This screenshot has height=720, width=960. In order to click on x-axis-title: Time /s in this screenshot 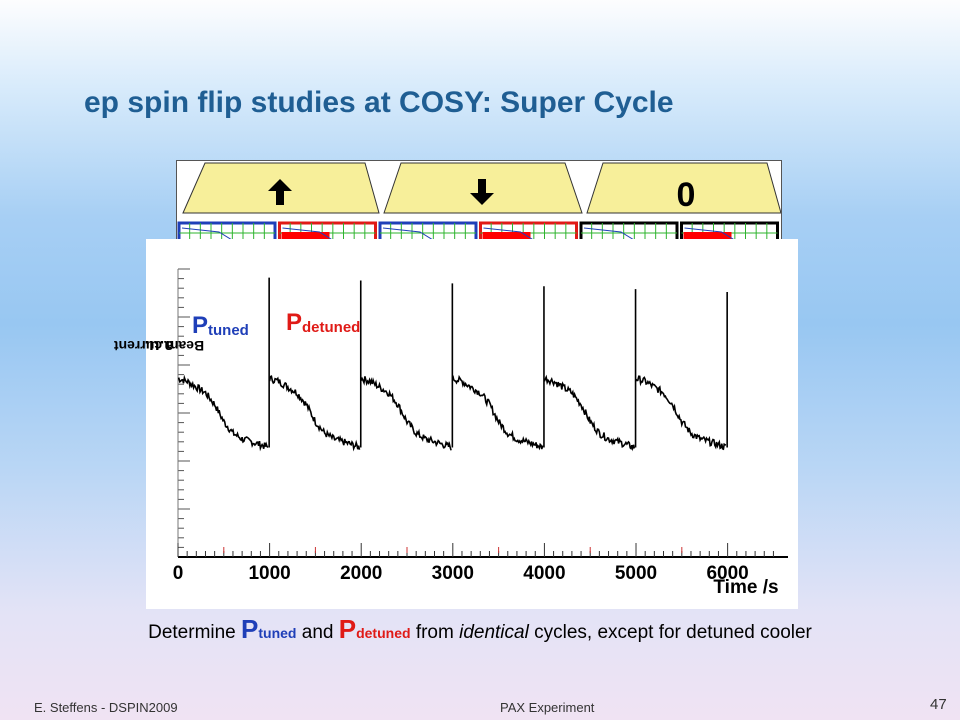, I will do `click(745, 587)`.